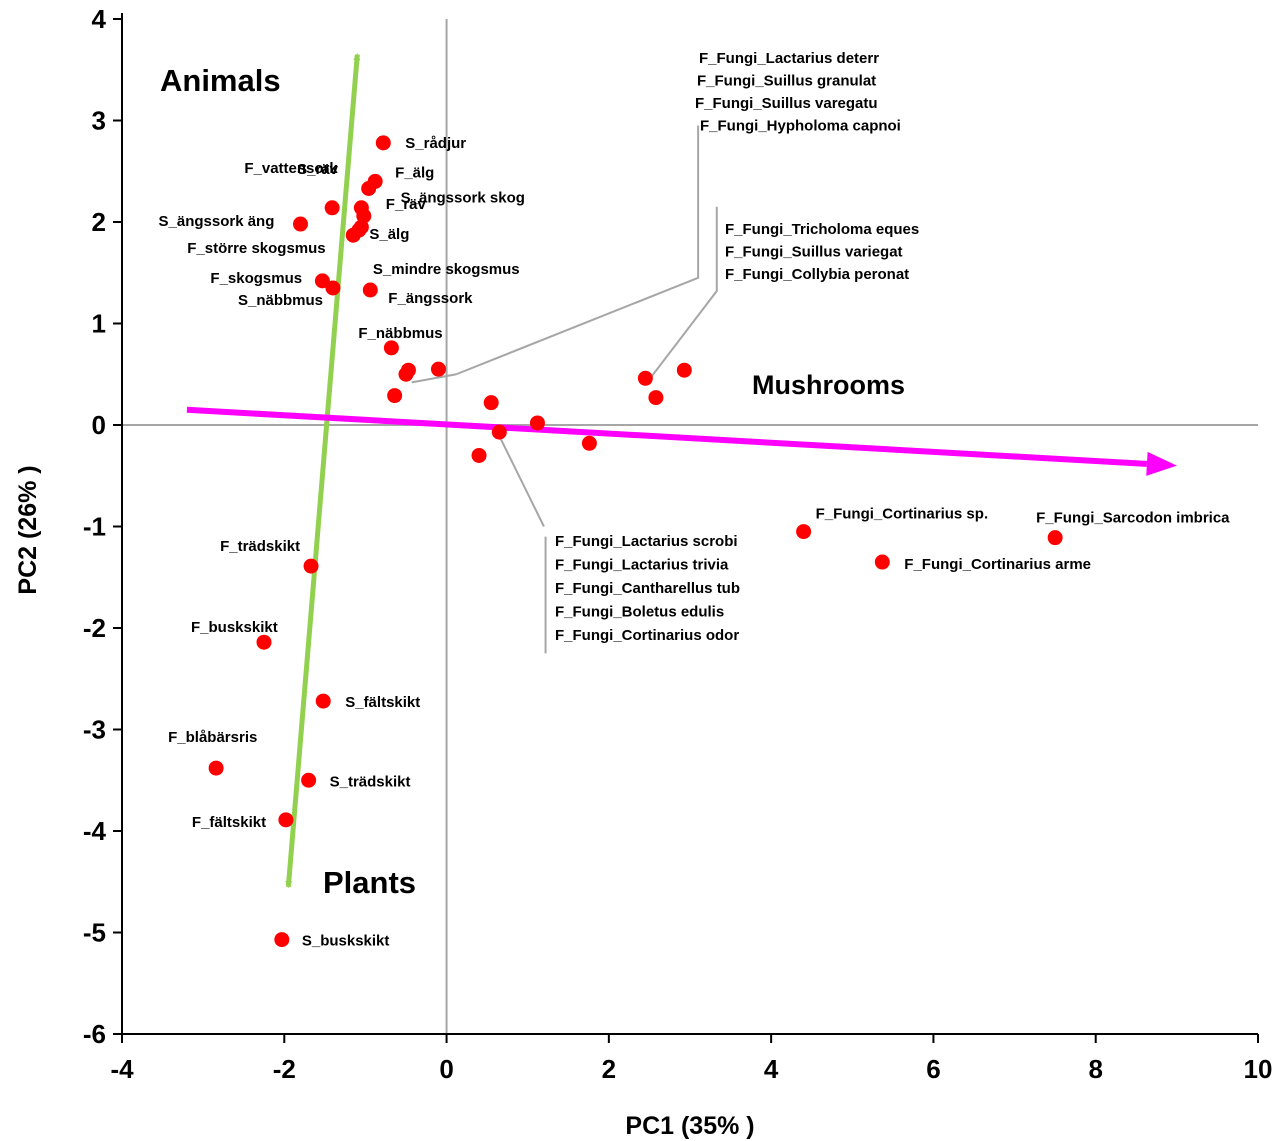 The image size is (1279, 1141). I want to click on callout-2-line-1: F_Fungi_Lactarius trivia, so click(642, 565).